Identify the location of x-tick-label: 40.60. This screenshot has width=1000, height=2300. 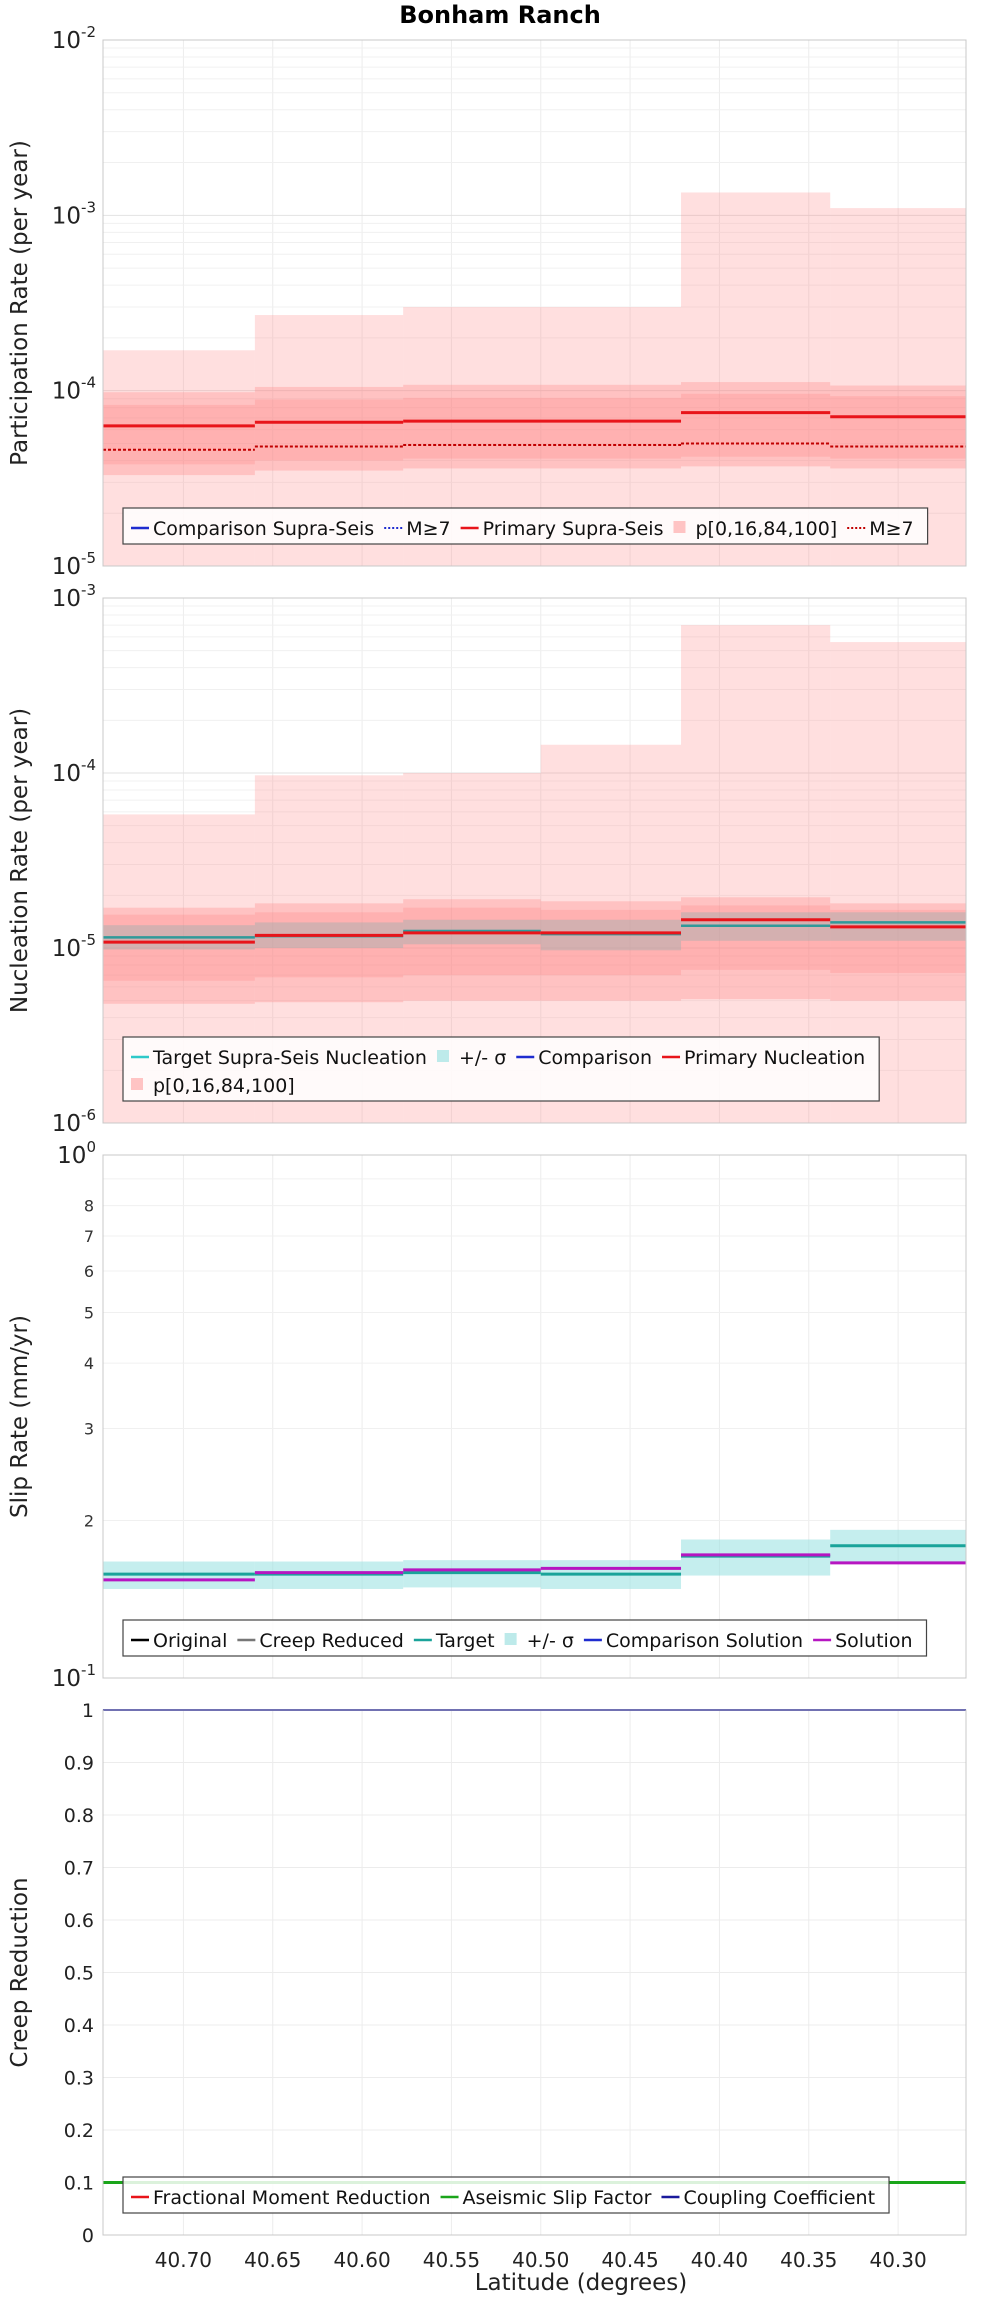
(361, 2260).